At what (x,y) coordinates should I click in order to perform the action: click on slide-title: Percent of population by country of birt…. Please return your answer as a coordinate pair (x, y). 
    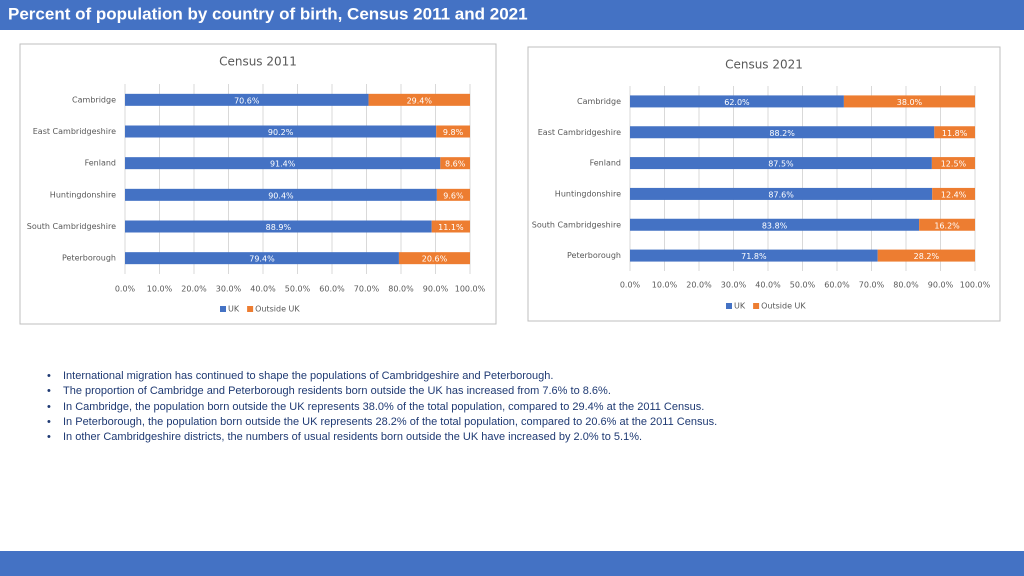
    Looking at the image, I should click on (268, 13).